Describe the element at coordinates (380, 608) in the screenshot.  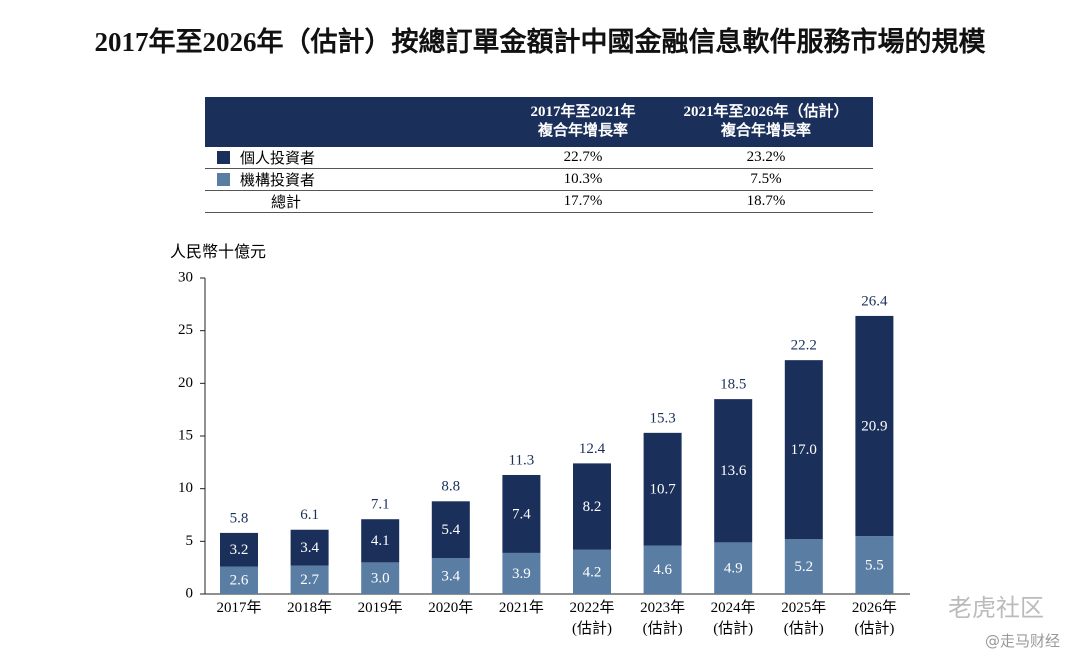
I see `x-tick-label: 2019年` at that location.